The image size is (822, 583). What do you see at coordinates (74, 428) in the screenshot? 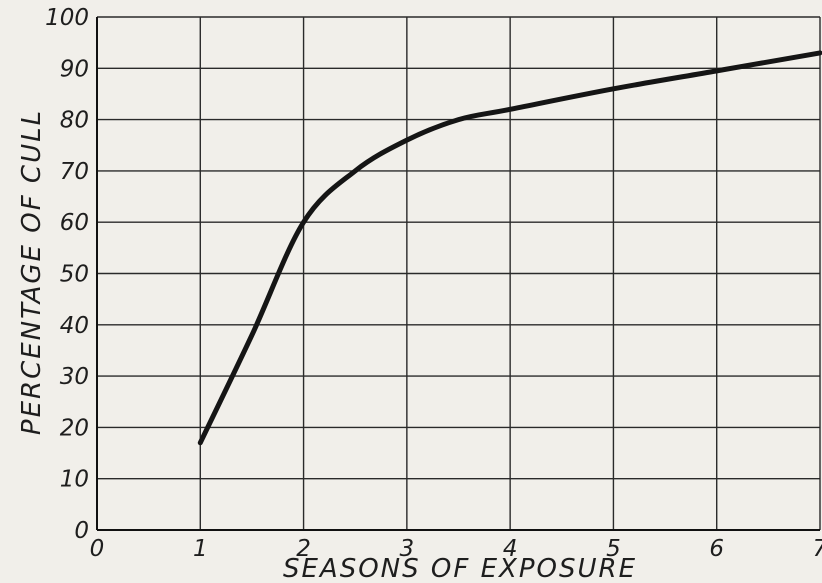
I see `y-tick-label: 20` at bounding box center [74, 428].